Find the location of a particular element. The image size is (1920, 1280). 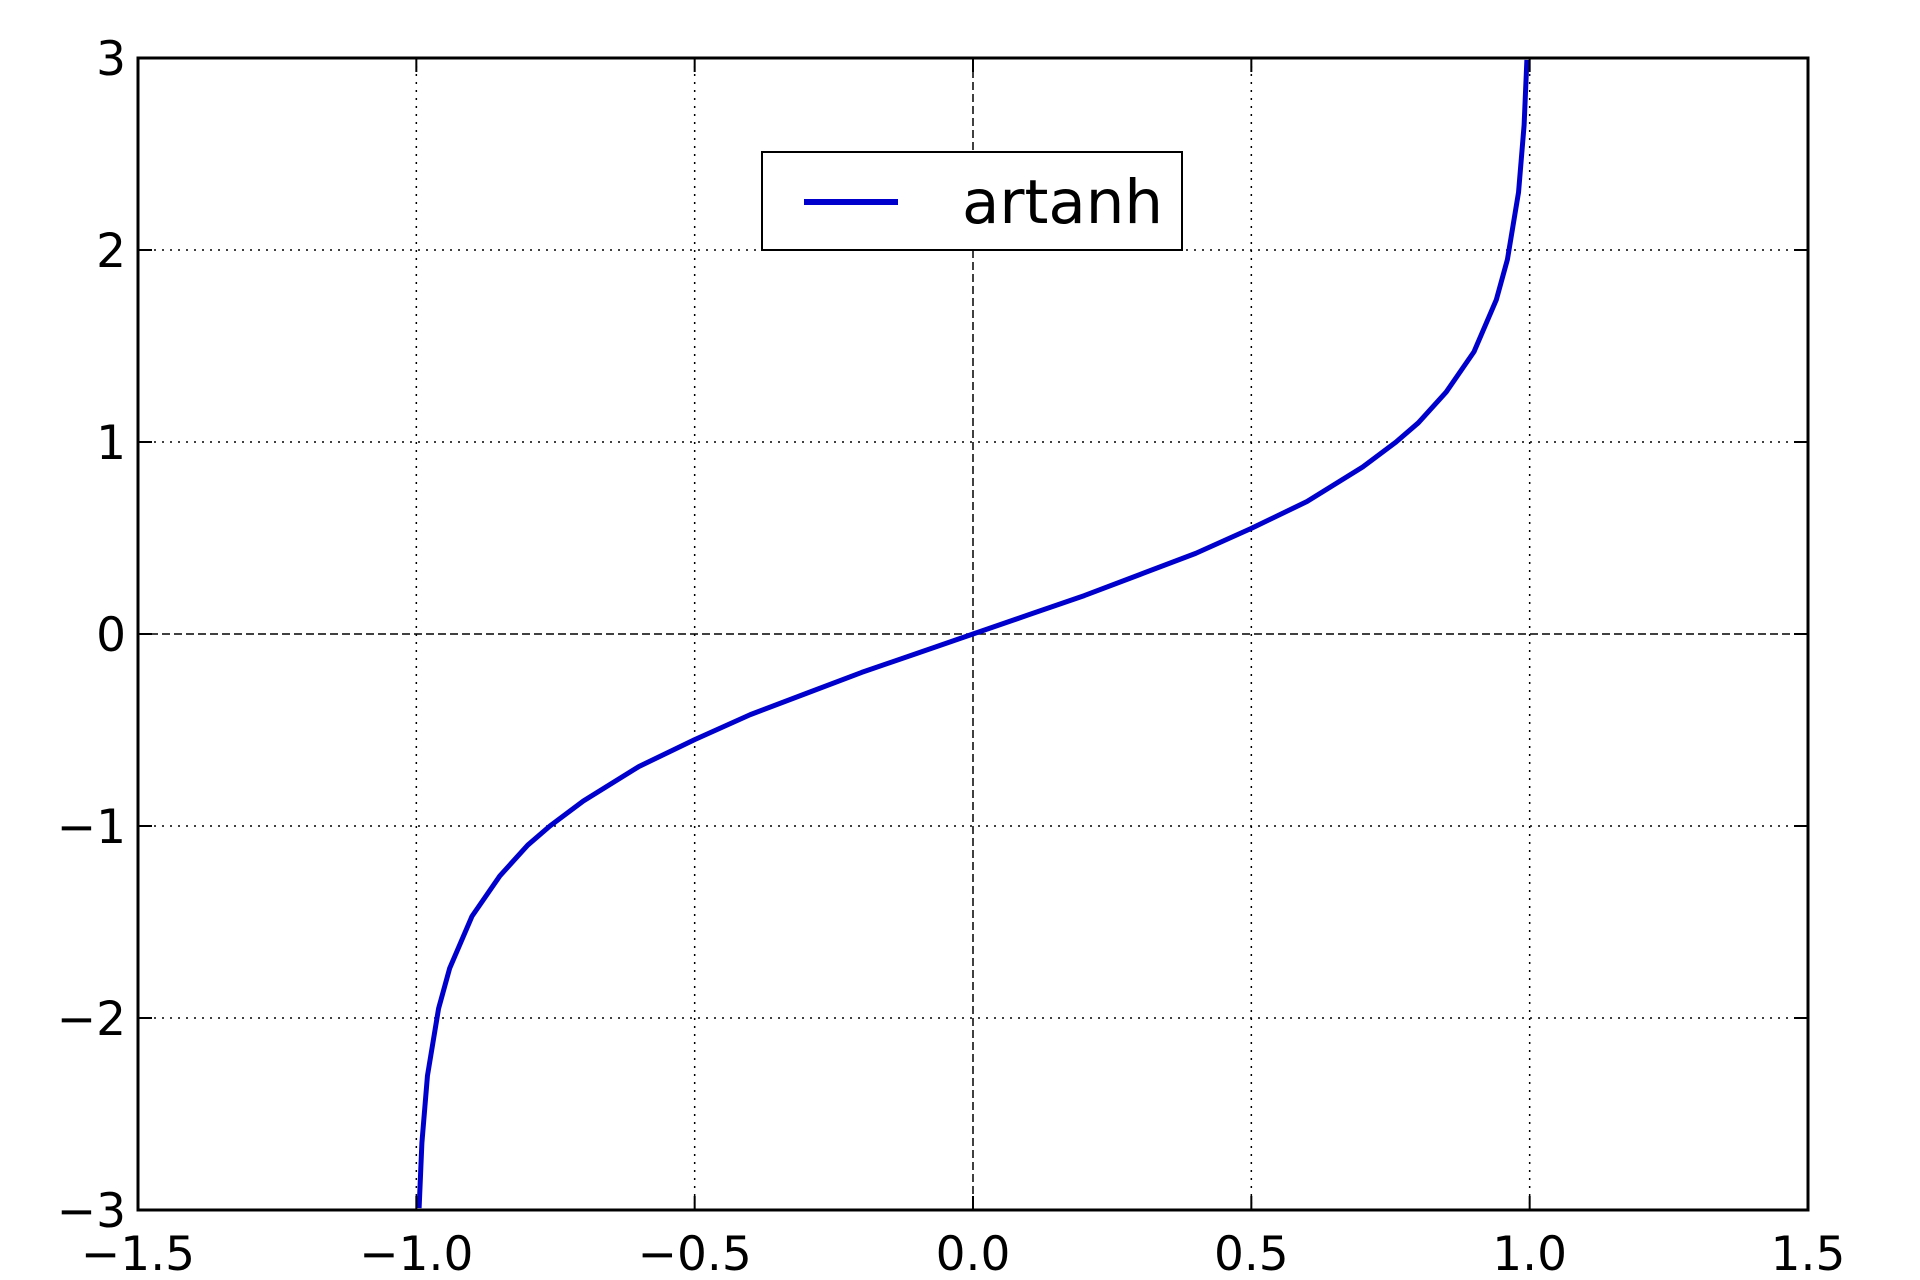

x-tick-label: 0.5 is located at coordinates (1251, 1253).